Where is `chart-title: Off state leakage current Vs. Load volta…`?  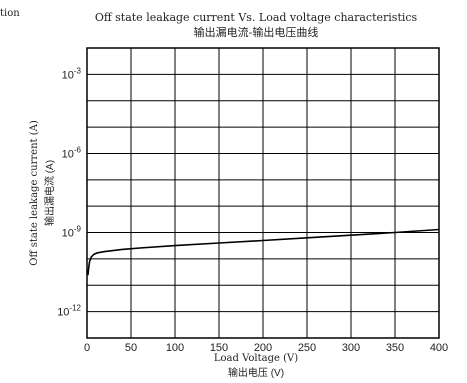
chart-title: Off state leakage current Vs. Load volta… is located at coordinates (256, 17).